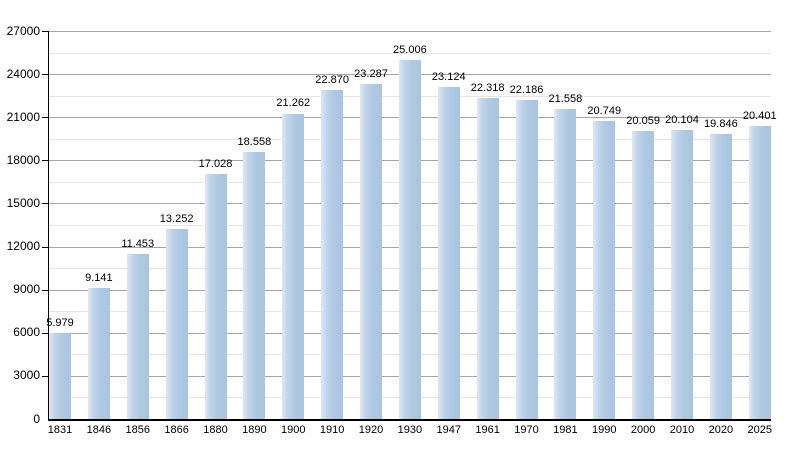  Describe the element at coordinates (682, 120) in the screenshot. I see `bar-value-label: 20.104` at that location.